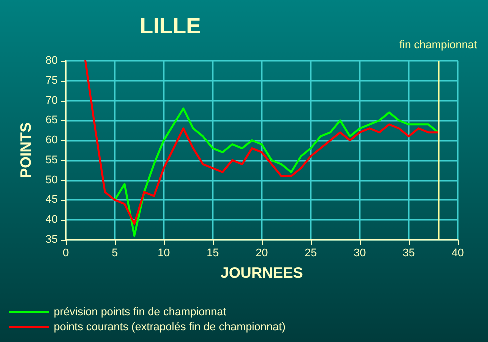 This screenshot has width=488, height=342. Describe the element at coordinates (52, 200) in the screenshot. I see `y-tick-label: 45` at that location.